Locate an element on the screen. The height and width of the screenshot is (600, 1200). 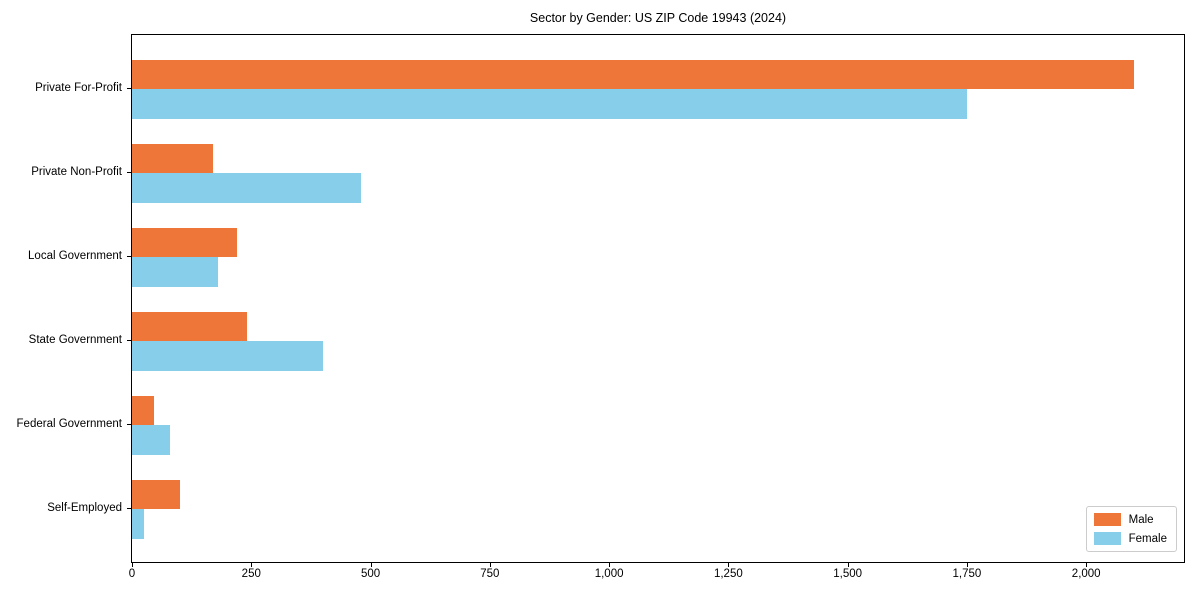
xtick-label-1000: 1,000 is located at coordinates (609, 574).